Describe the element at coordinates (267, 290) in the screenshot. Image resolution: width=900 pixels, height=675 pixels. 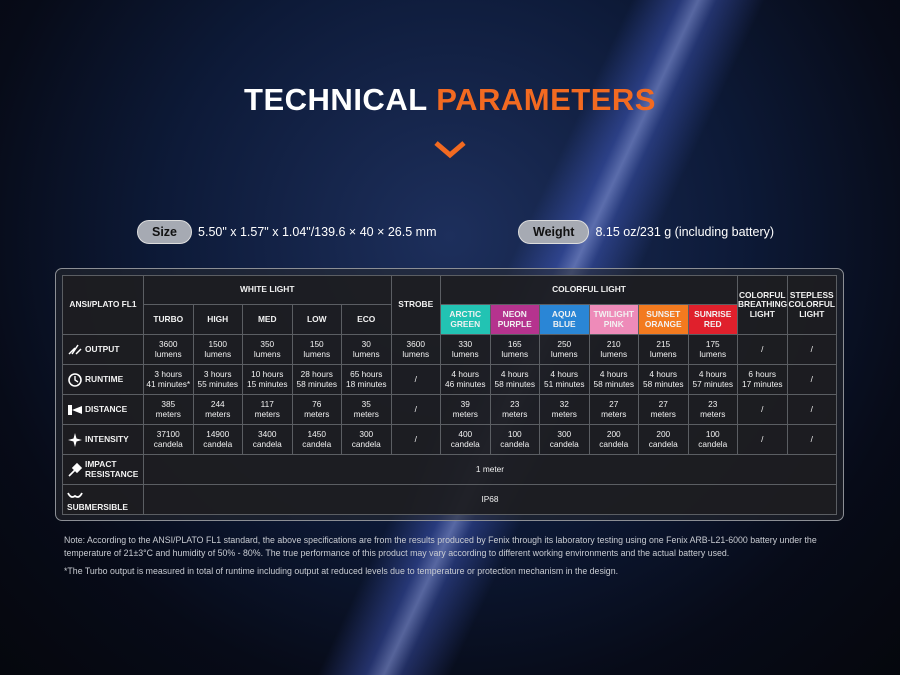
I see `group-header: WHITE LIGHT` at that location.